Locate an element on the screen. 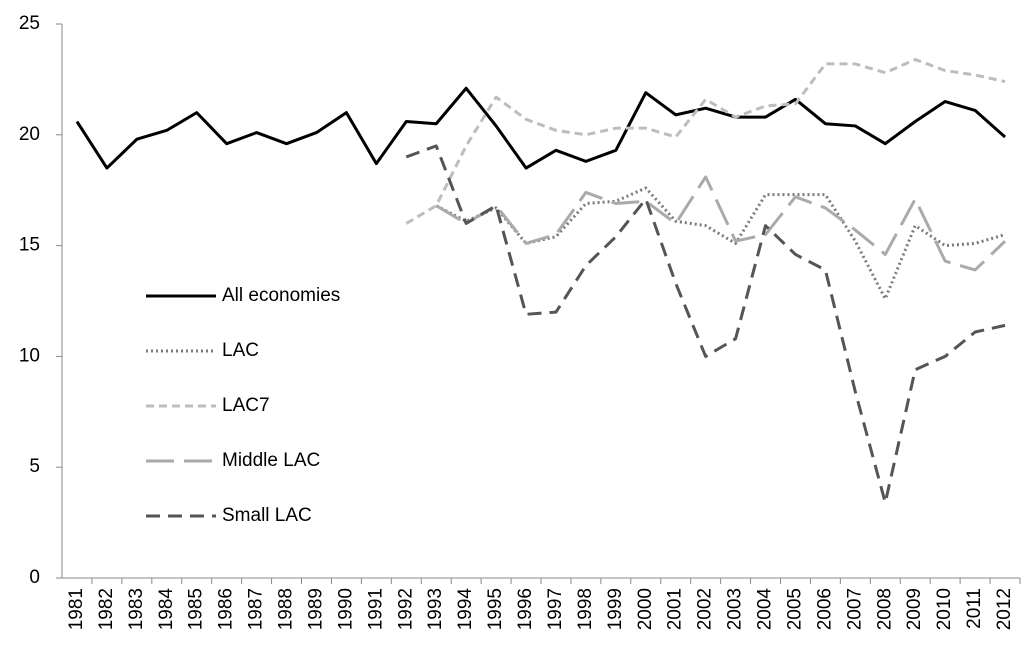  y-tick-label: 5 is located at coordinates (34, 466).